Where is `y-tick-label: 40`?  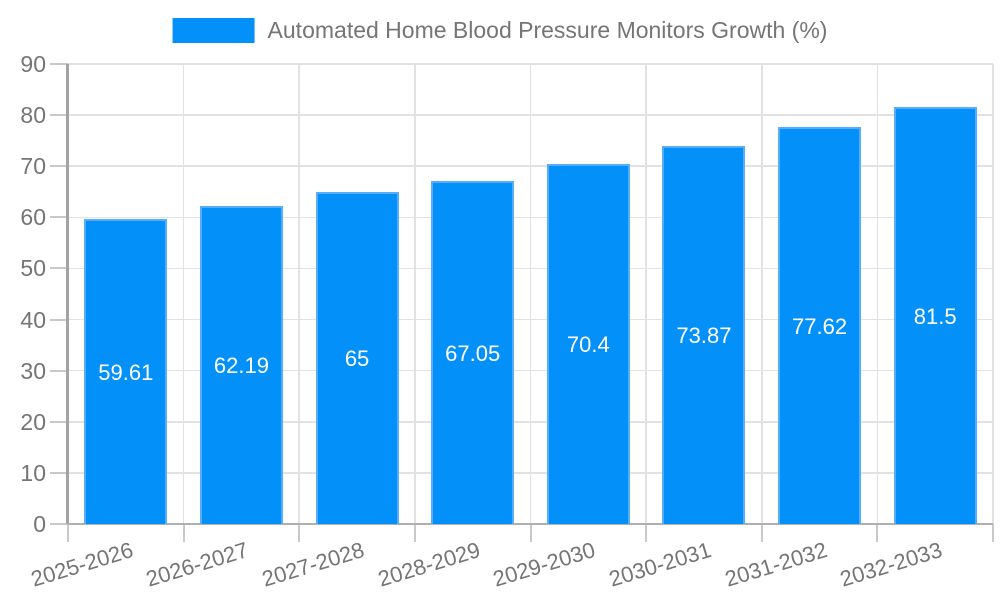 y-tick-label: 40 is located at coordinates (33, 319).